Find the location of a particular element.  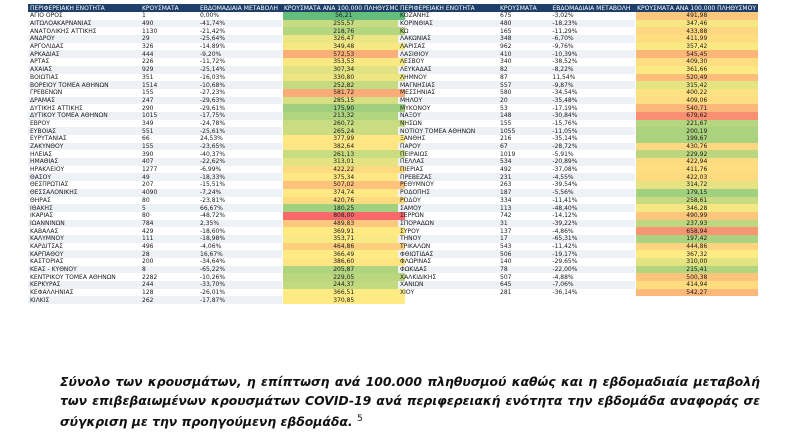

weekly-change-cell: -35,14% is located at coordinates (565, 139).